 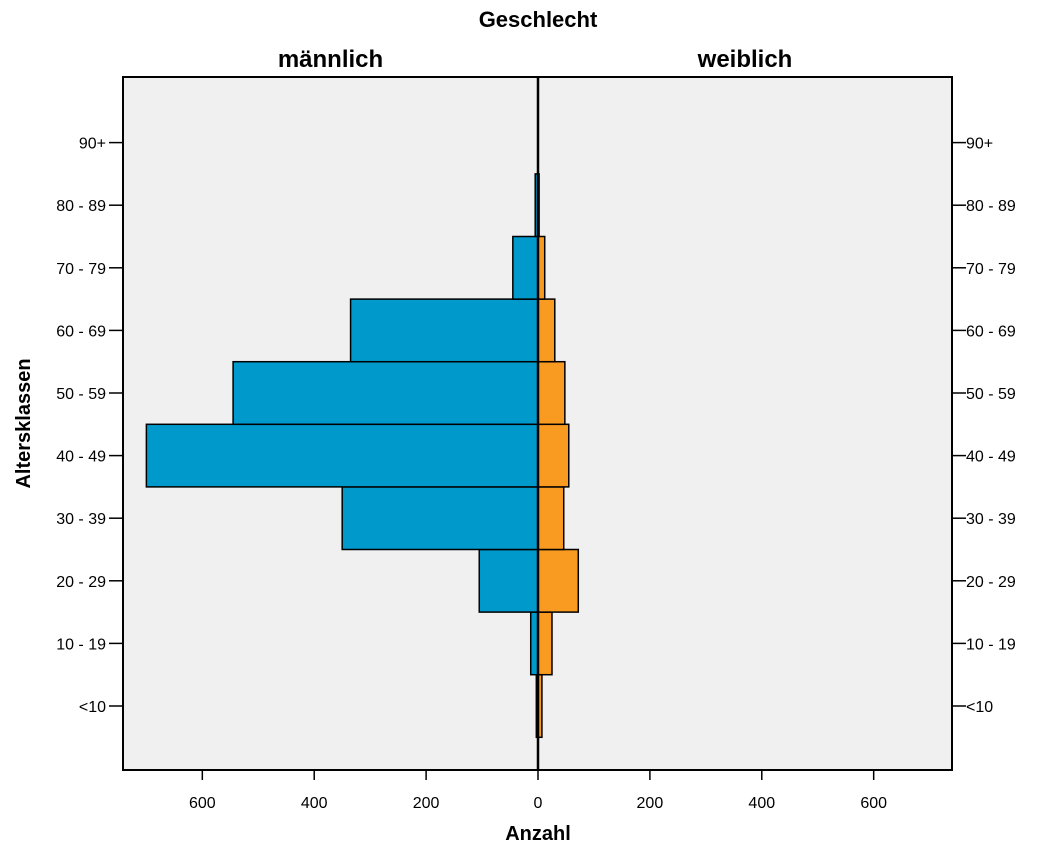 What do you see at coordinates (538, 19) in the screenshot?
I see `chart-title: Geschlecht` at bounding box center [538, 19].